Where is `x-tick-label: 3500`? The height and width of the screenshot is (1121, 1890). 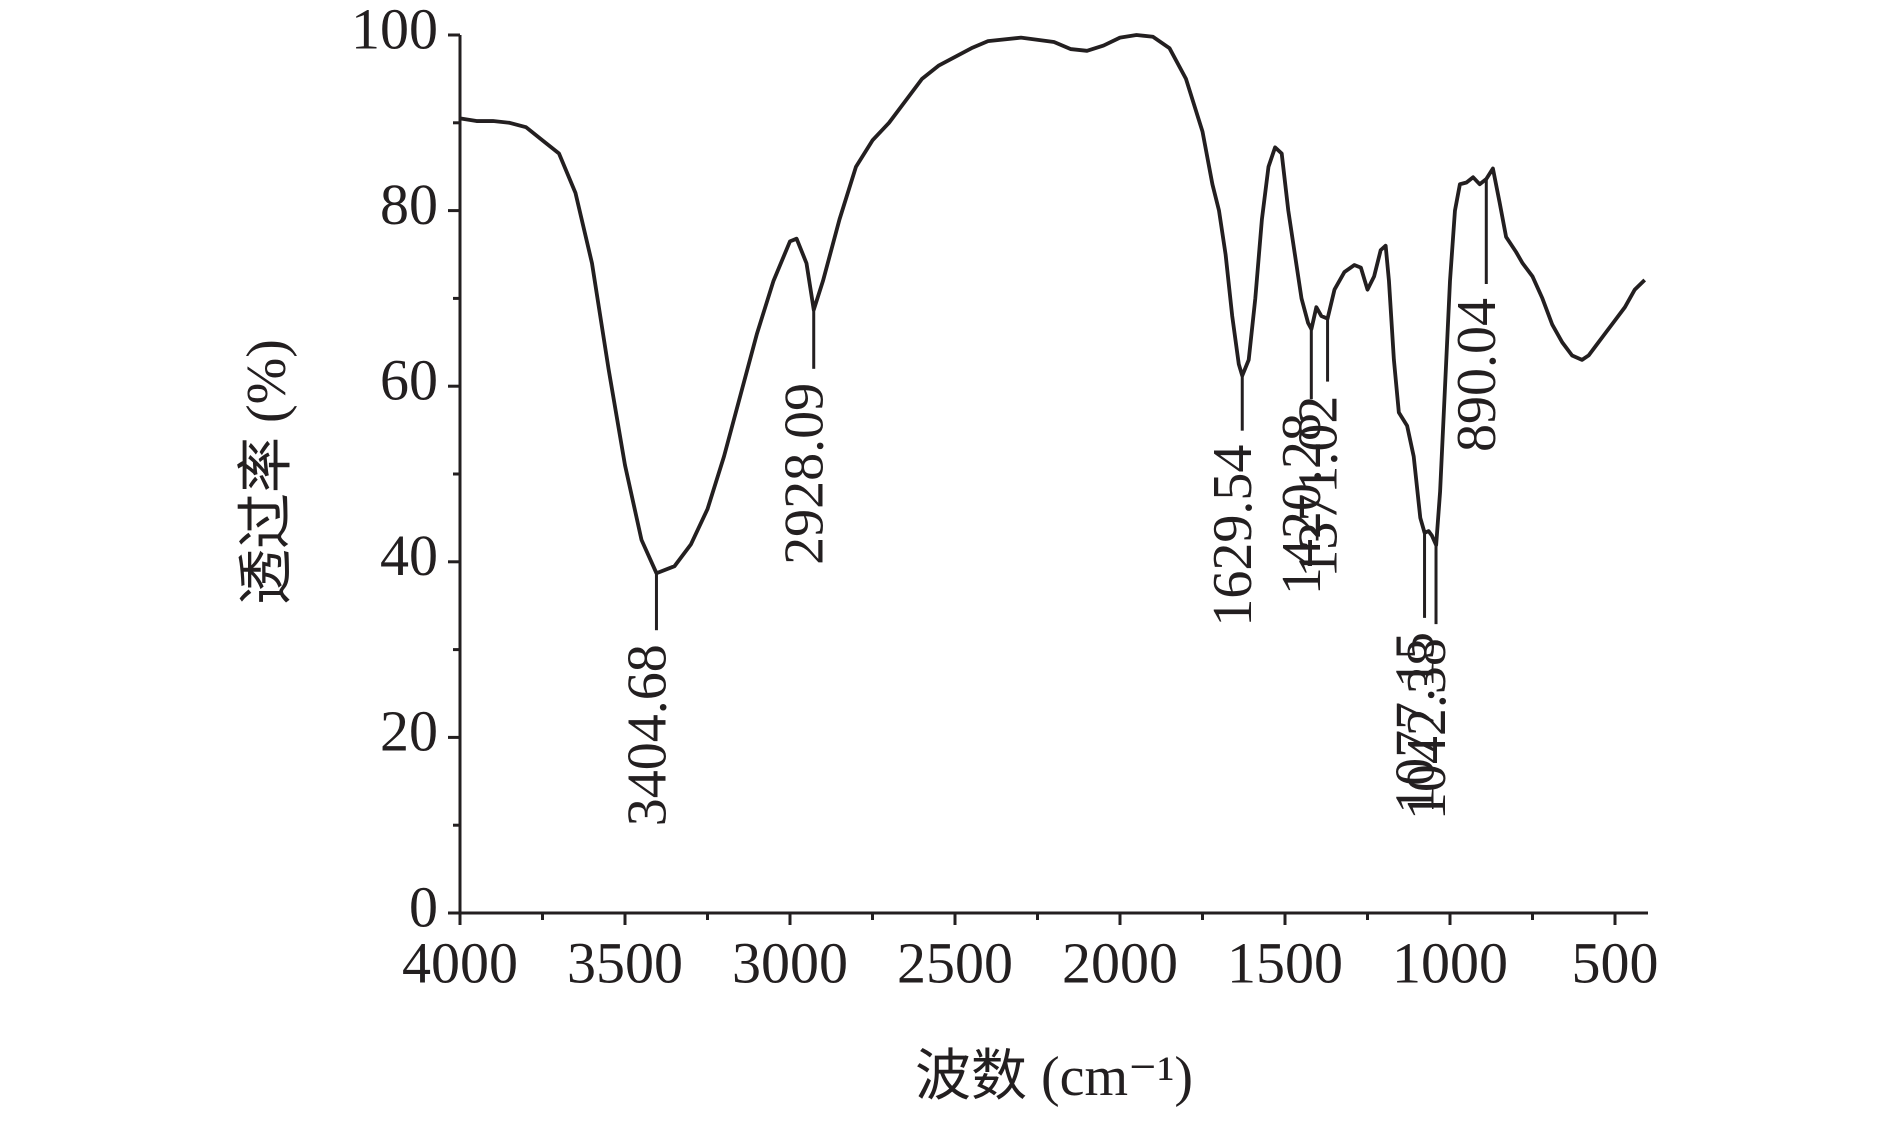
x-tick-label: 3500 is located at coordinates (625, 962).